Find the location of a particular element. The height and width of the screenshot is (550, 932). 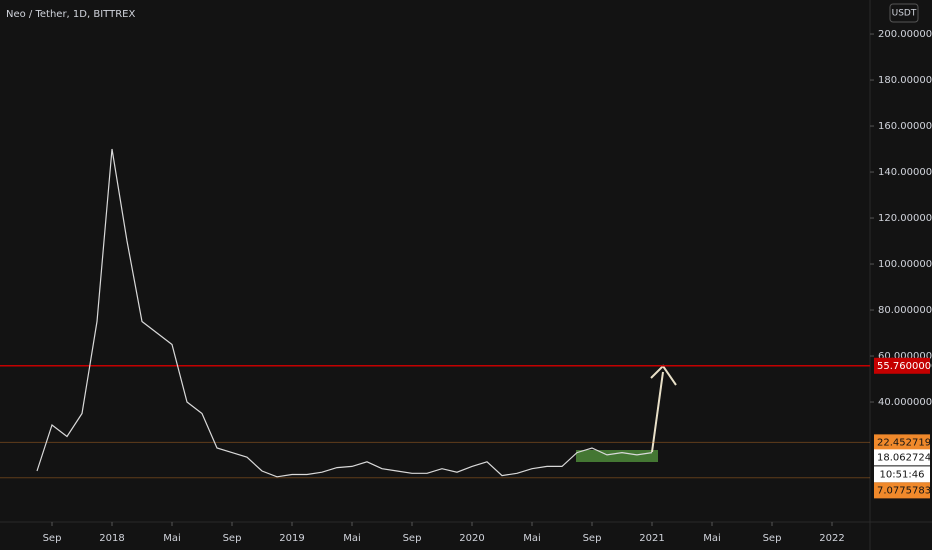

currency-button is located at coordinates (904, 13).